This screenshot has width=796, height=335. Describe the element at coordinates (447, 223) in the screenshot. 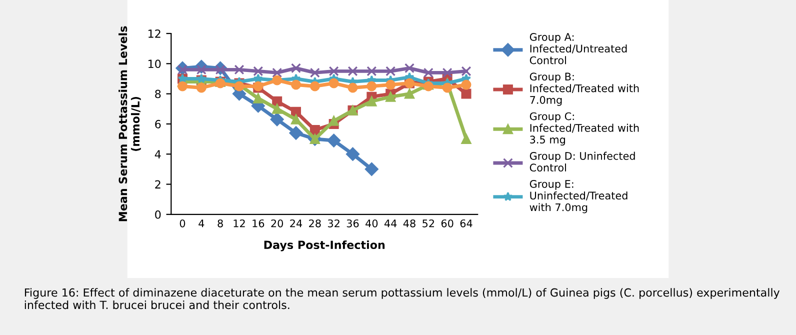

I see `x-tick-label: 60` at that location.